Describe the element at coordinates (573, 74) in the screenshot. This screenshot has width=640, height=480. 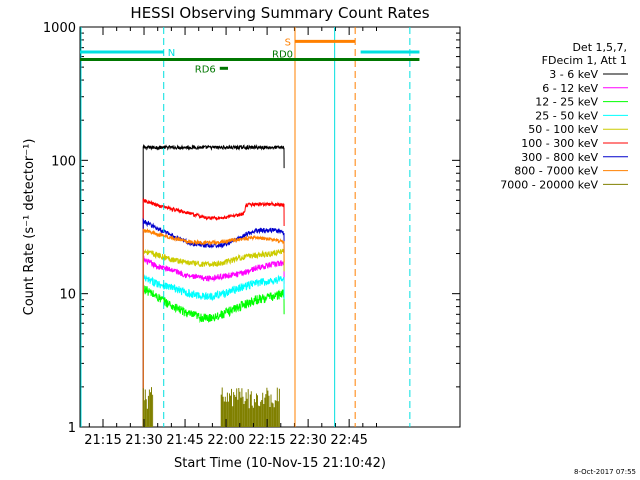
I see `legend-label: 3 - 6 keV` at that location.